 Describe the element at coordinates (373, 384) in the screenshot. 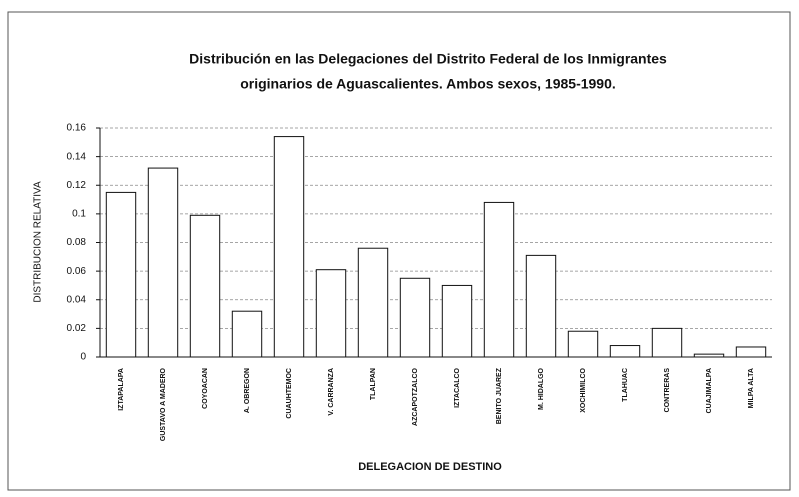

I see `x-tick-label: TLALPAN` at that location.